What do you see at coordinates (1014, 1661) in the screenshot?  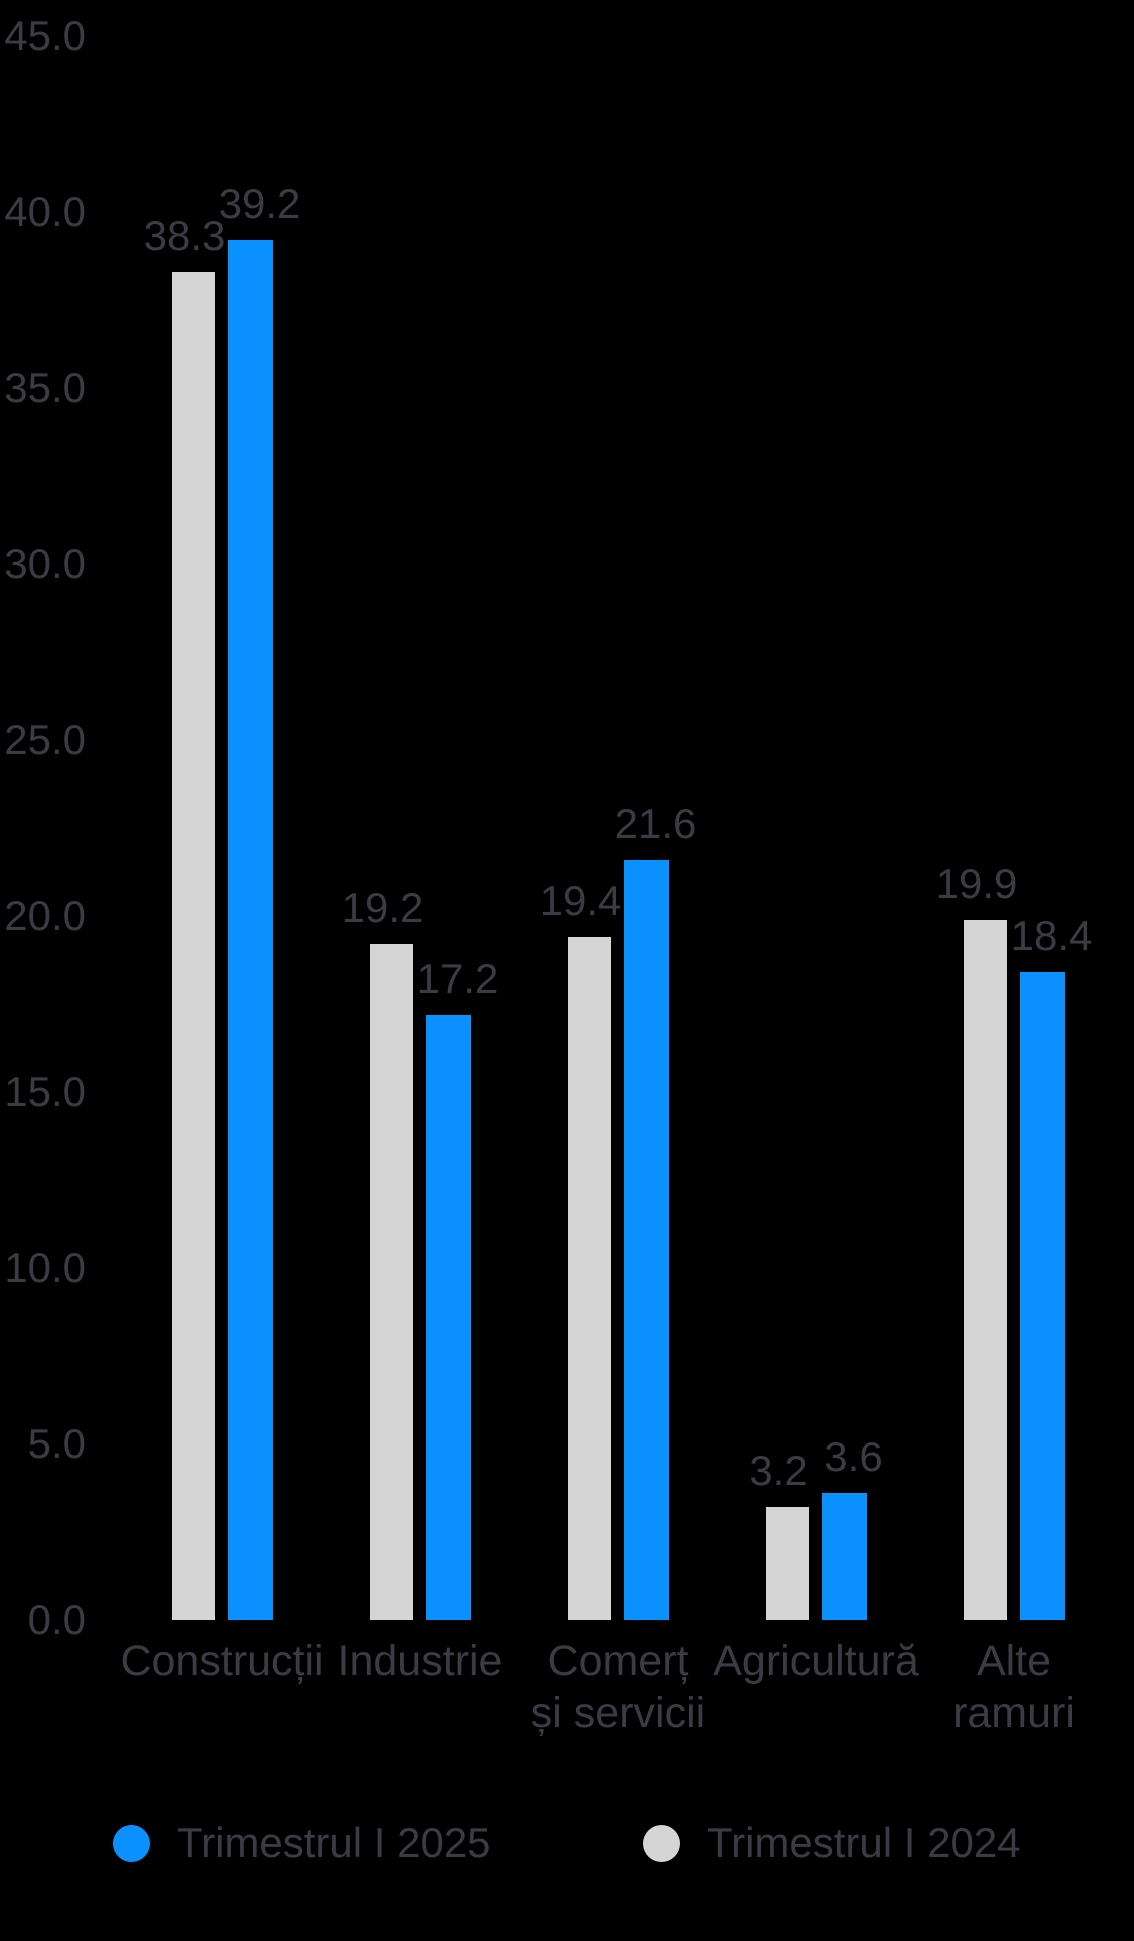 I see `category-label-line: Alte` at bounding box center [1014, 1661].